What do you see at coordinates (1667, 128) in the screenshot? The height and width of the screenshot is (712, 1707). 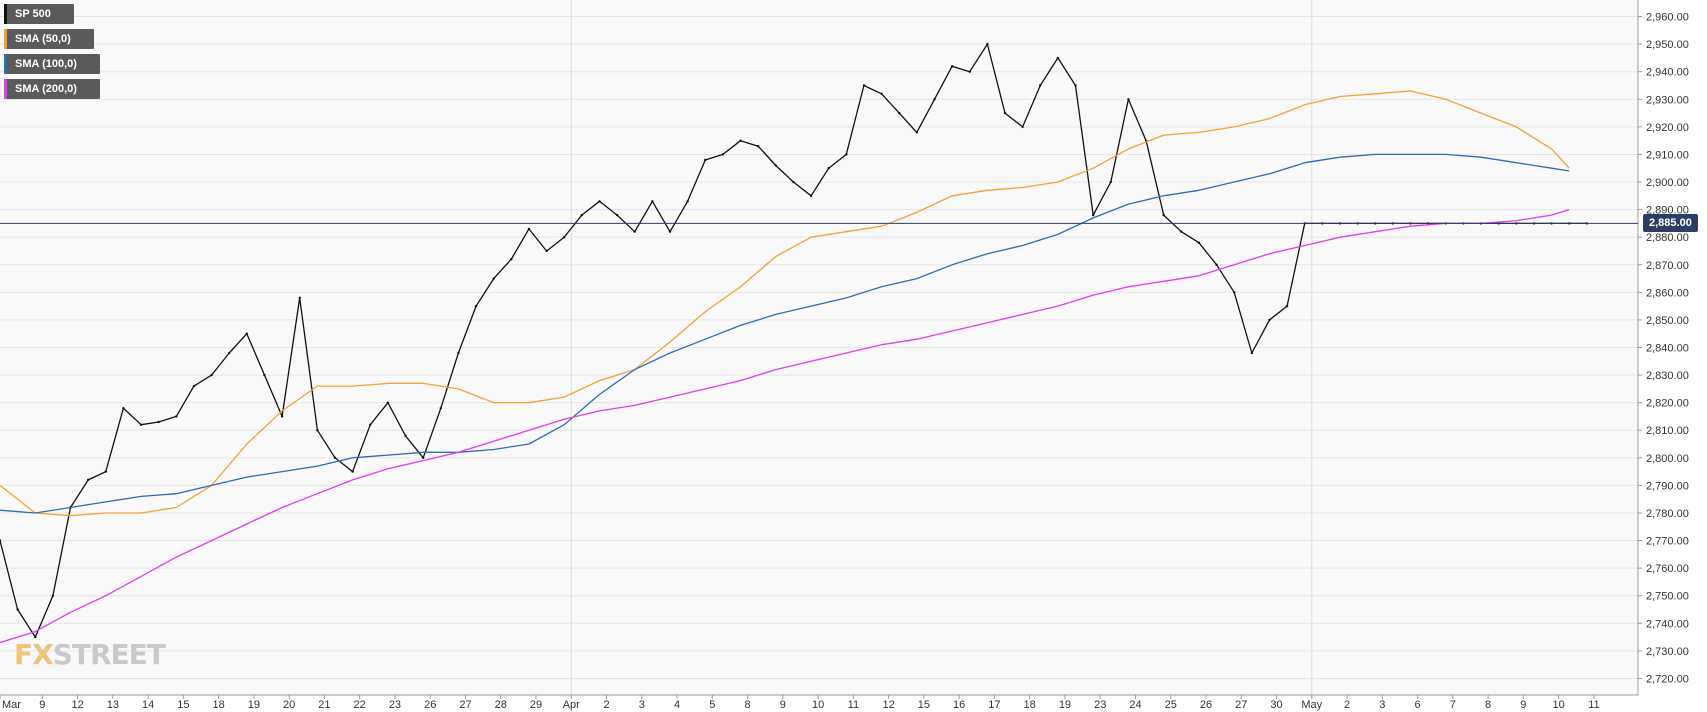 I see `y-tick-label: 2,920.00` at bounding box center [1667, 128].